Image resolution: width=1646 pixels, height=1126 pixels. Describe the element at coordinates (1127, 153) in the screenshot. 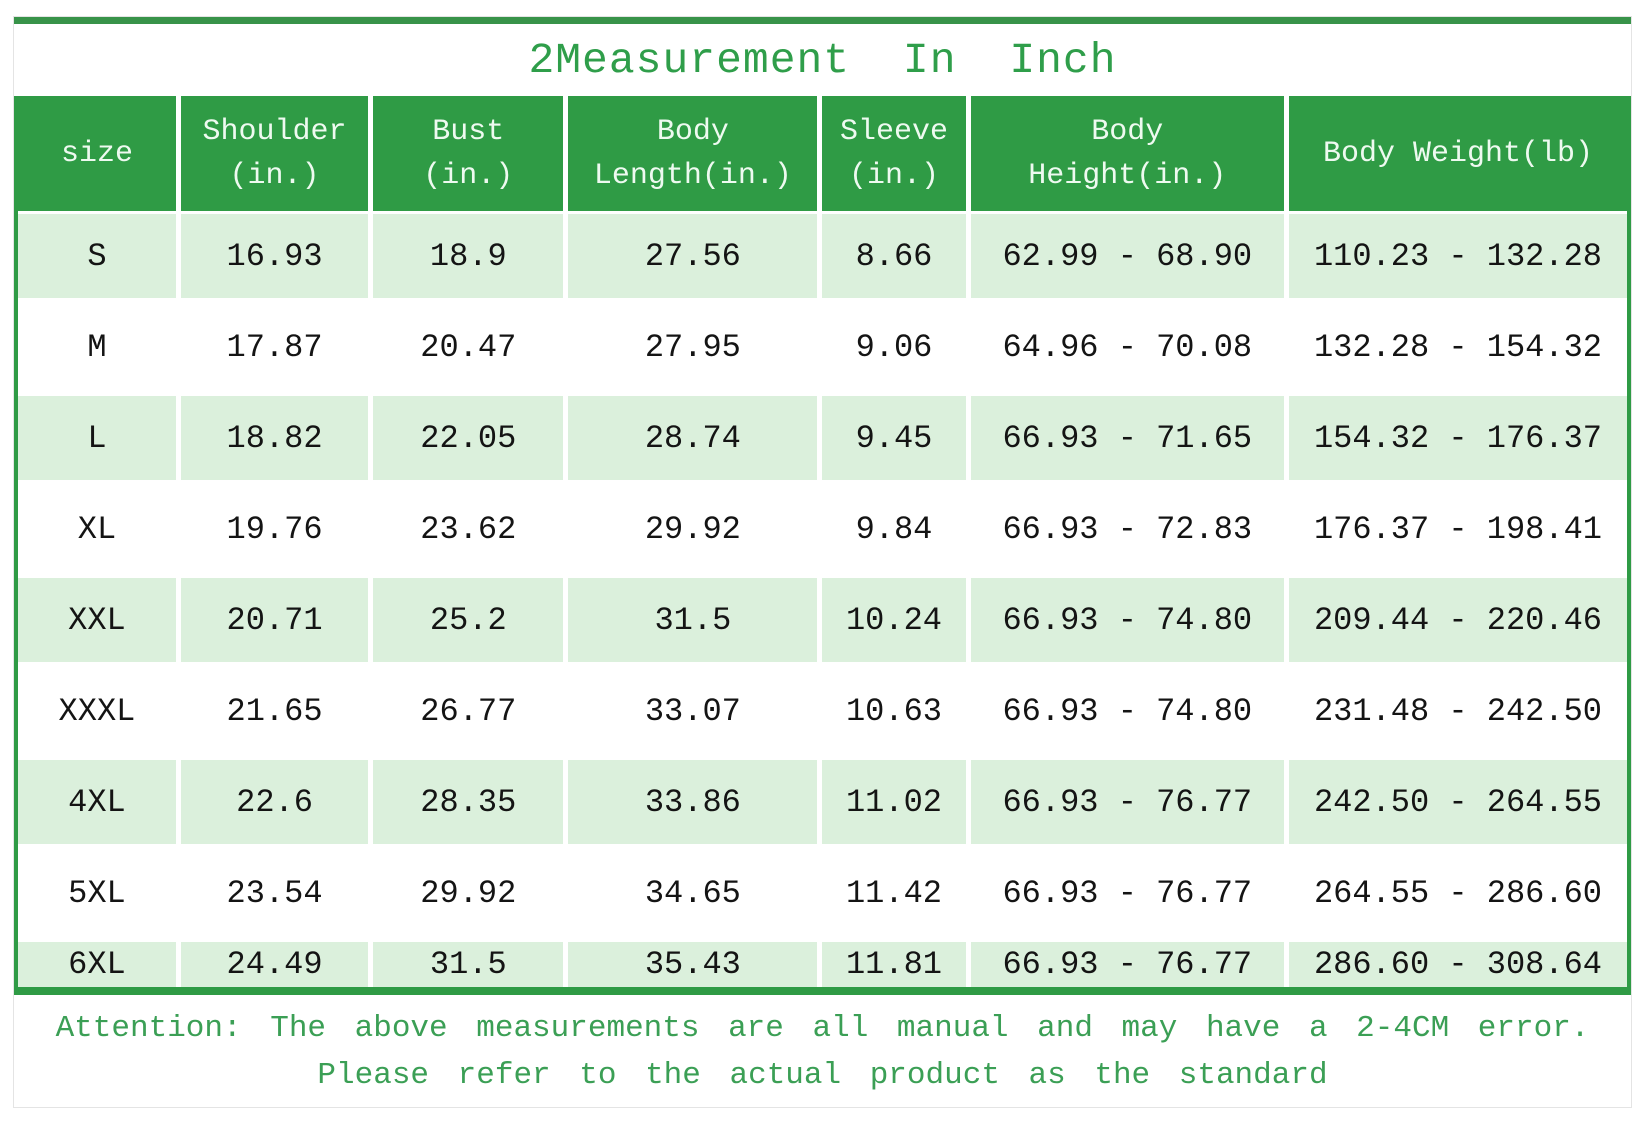

I see `column-header-body-height: Body Height(in.)` at that location.